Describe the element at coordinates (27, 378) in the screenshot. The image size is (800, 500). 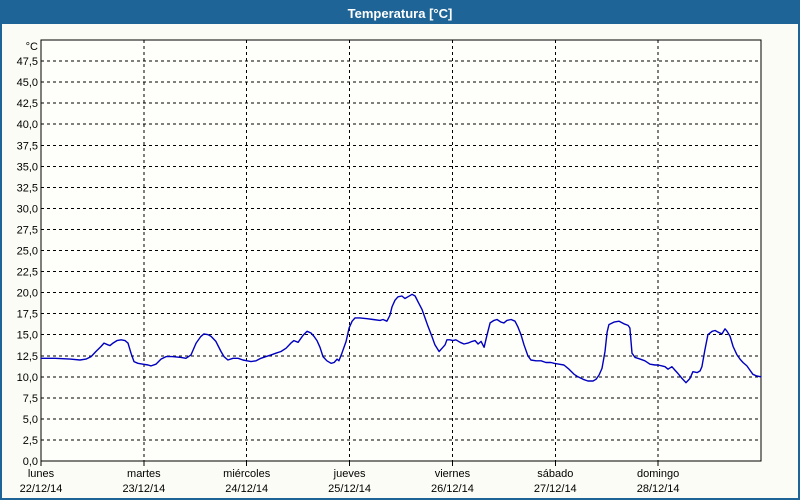
I see `y-axis-tick-label: 10,0` at that location.